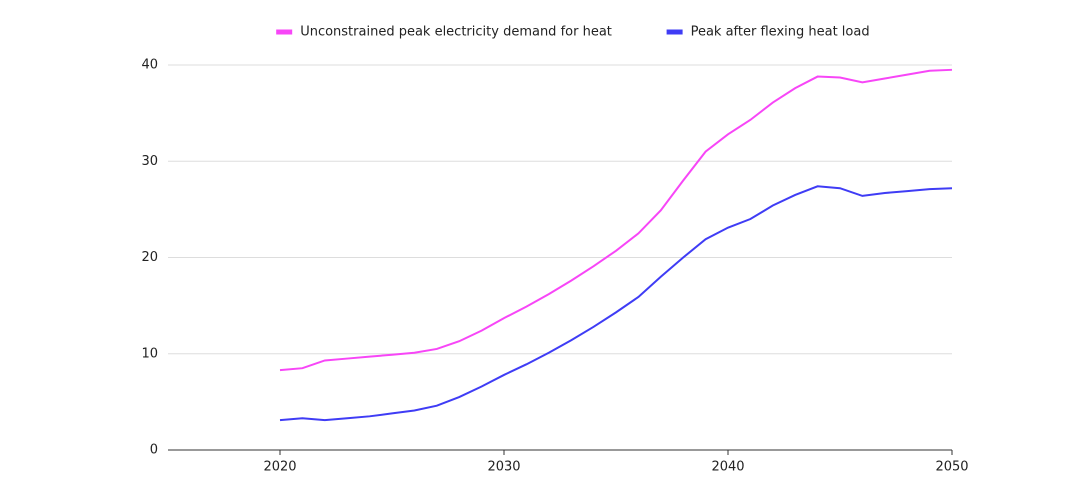 Image resolution: width=1080 pixels, height=500 pixels. I want to click on y-tick-label: 30, so click(149, 161).